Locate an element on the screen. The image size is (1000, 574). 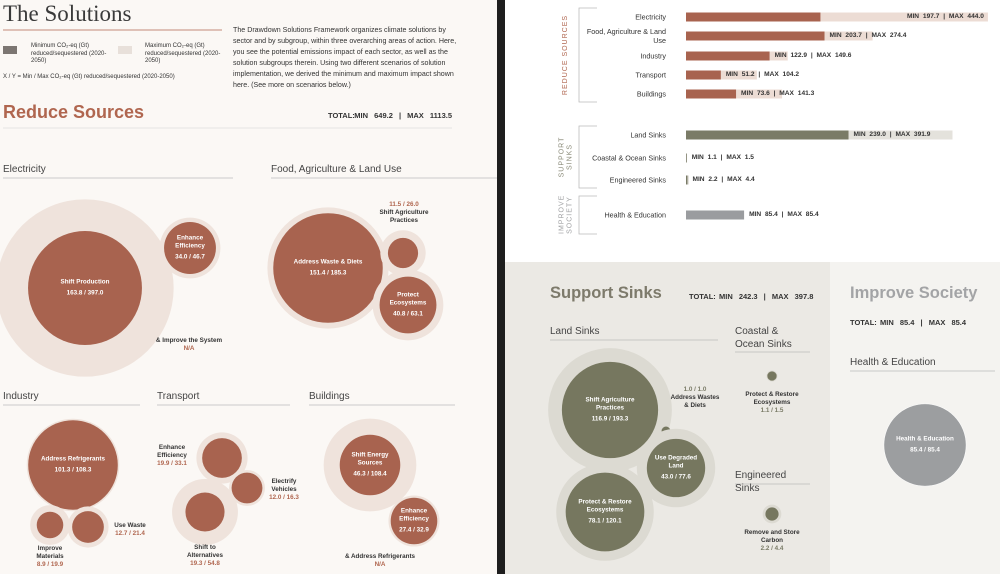
bubble-name: & Improve the System is located at coordinates (189, 341).